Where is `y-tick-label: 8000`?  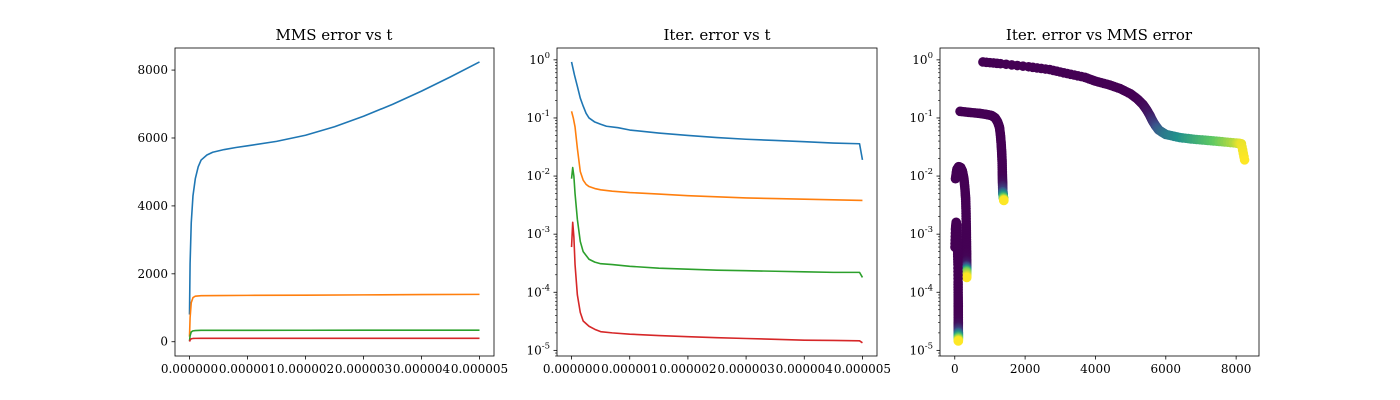 y-tick-label: 8000 is located at coordinates (152, 70).